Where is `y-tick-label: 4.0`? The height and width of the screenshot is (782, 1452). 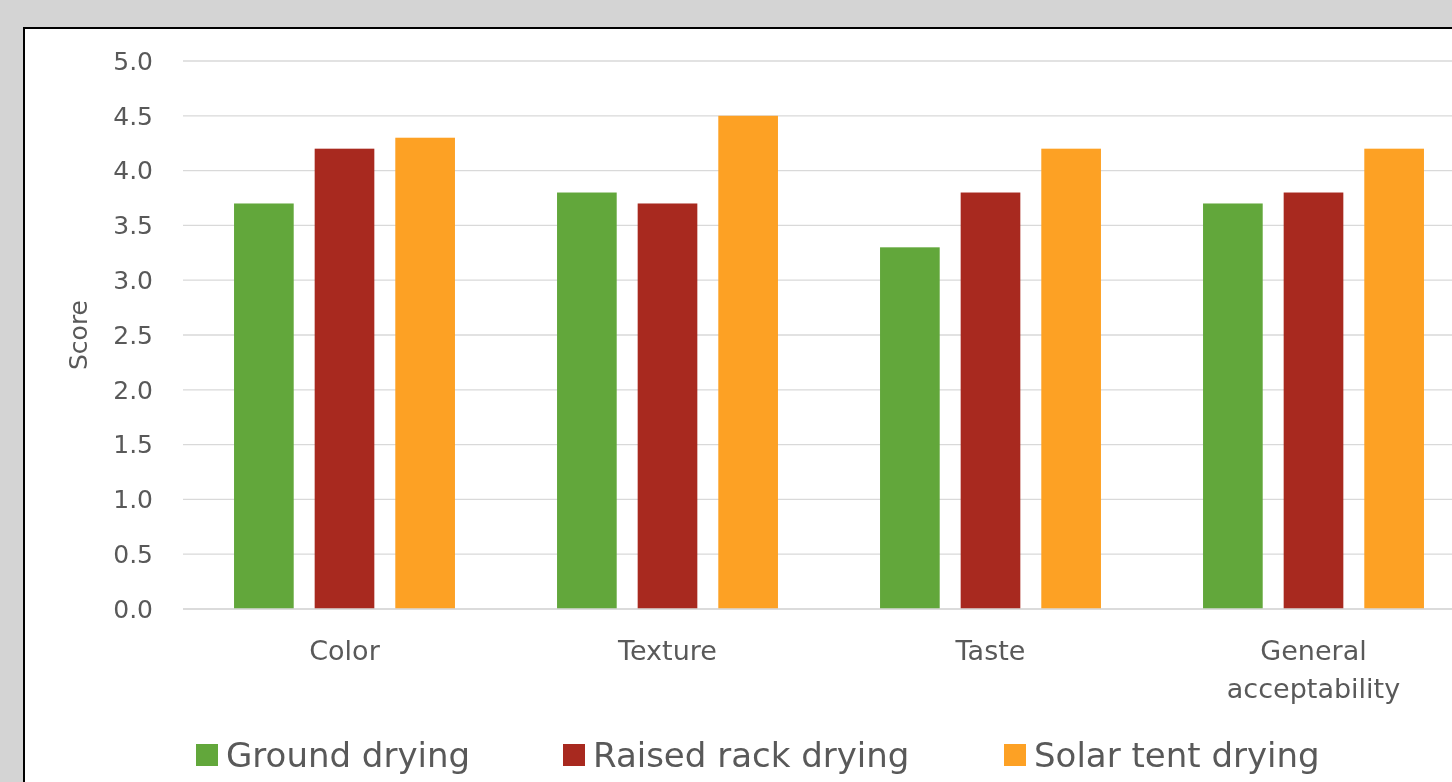
y-tick-label: 4.0 is located at coordinates (133, 171).